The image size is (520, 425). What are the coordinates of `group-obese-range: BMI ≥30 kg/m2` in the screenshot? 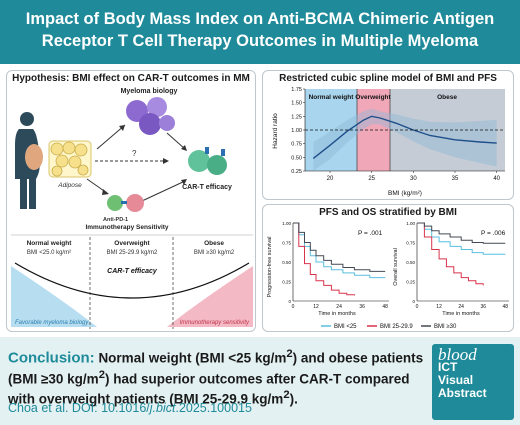 It's located at (214, 253).